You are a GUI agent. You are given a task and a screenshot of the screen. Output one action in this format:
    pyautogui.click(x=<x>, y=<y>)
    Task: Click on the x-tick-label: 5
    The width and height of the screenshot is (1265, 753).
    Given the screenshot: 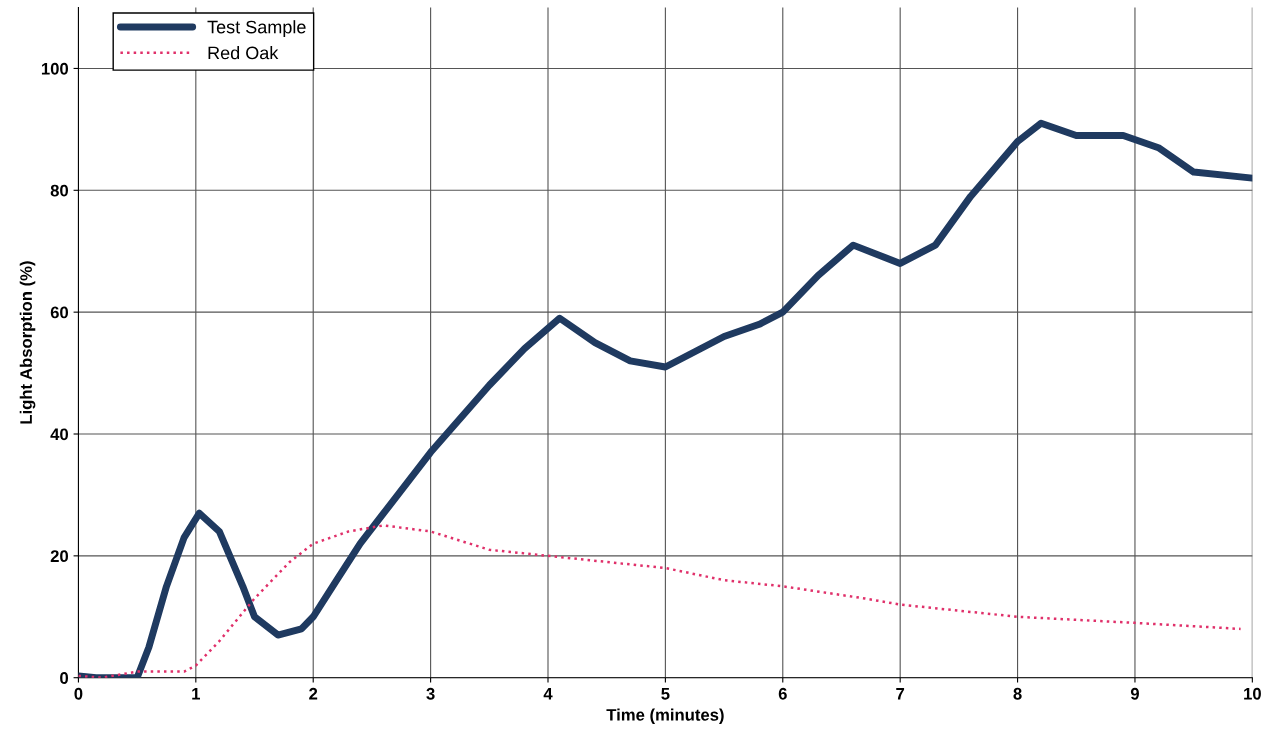 What is the action you would take?
    pyautogui.click(x=665, y=694)
    